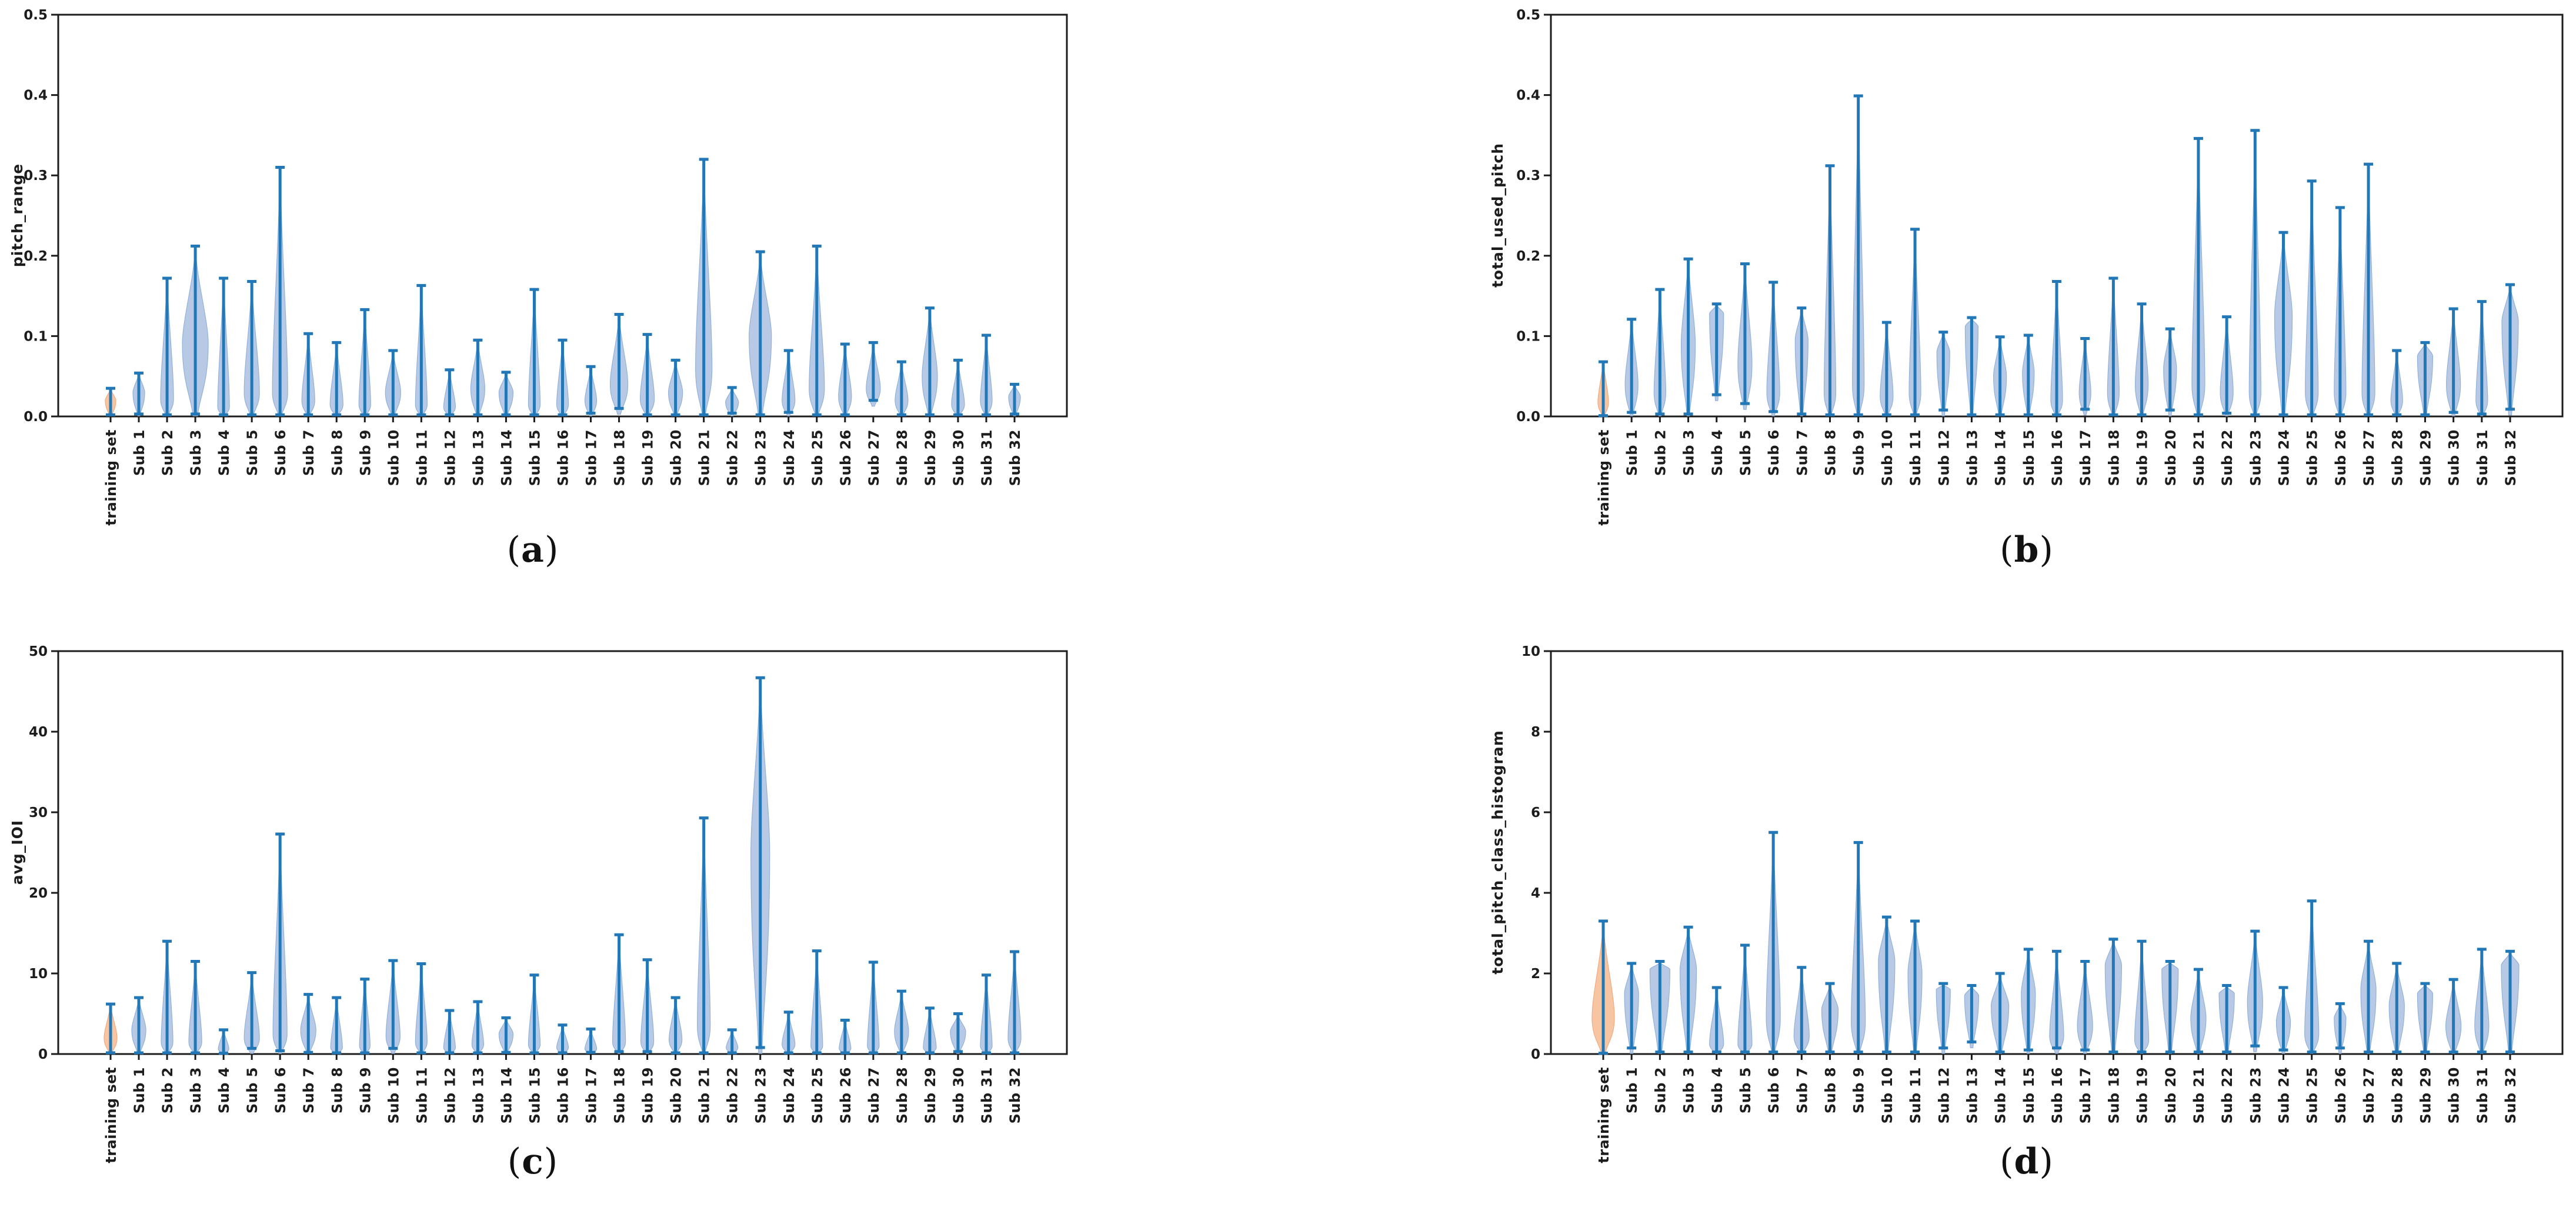 The width and height of the screenshot is (2576, 1224). Describe the element at coordinates (533, 550) in the screenshot. I see `panel-caption-a: (a)` at that location.